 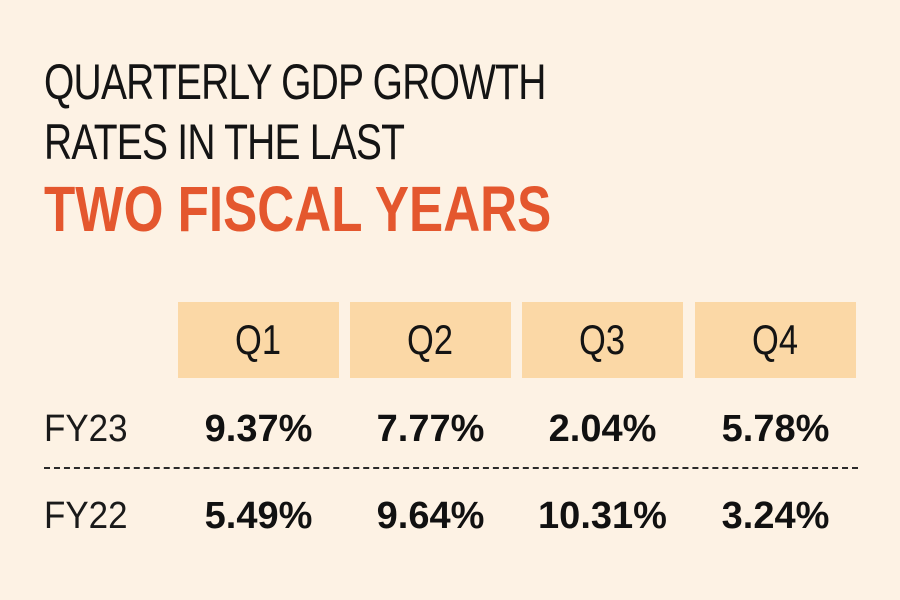 I want to click on row-divider, so click(x=451, y=468).